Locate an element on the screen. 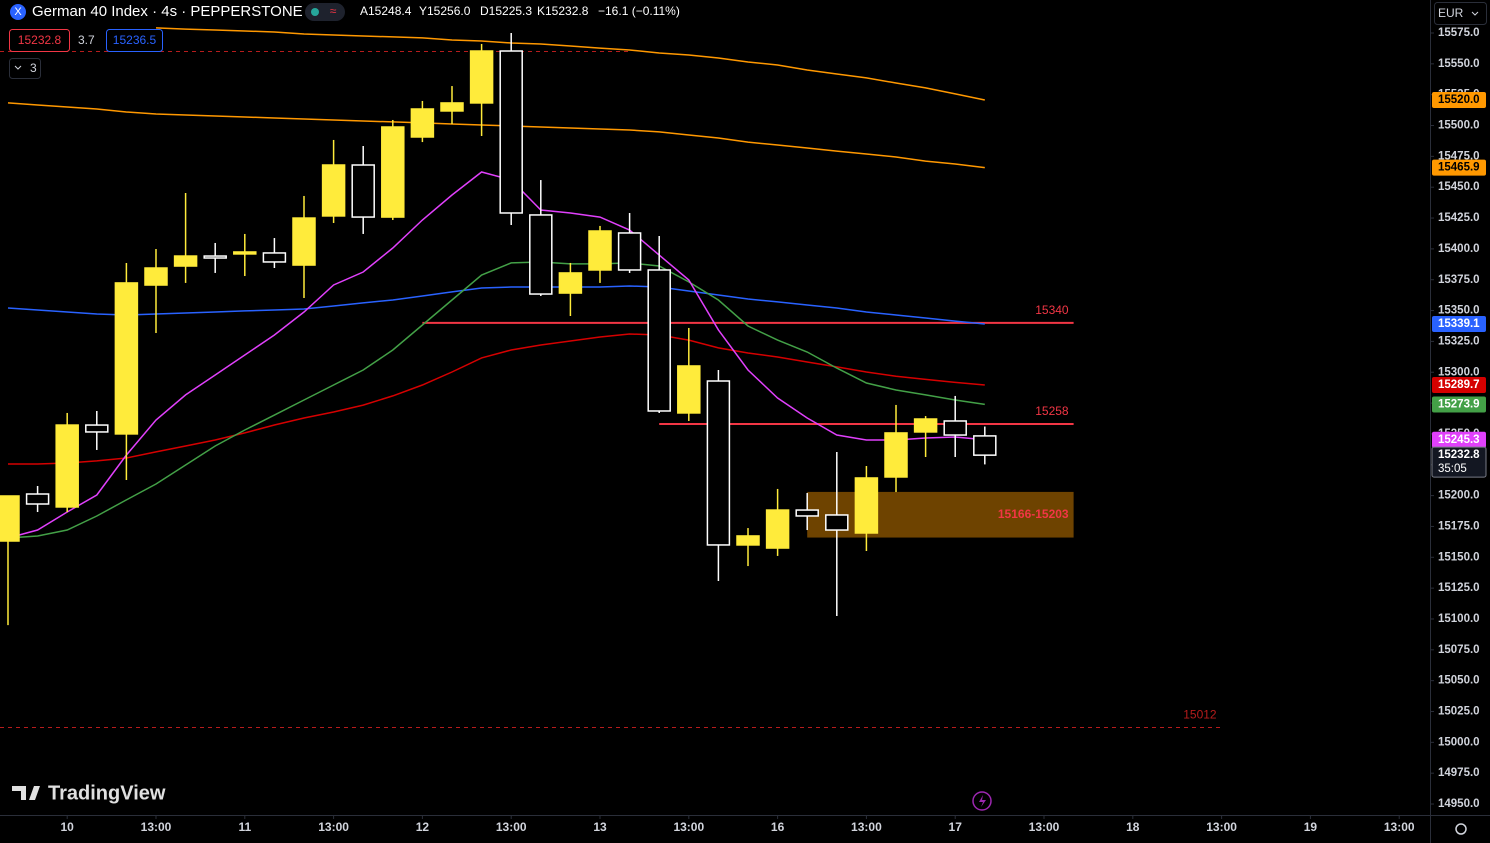 The height and width of the screenshot is (843, 1490). y-tick-label: 15300.0 is located at coordinates (1459, 372).